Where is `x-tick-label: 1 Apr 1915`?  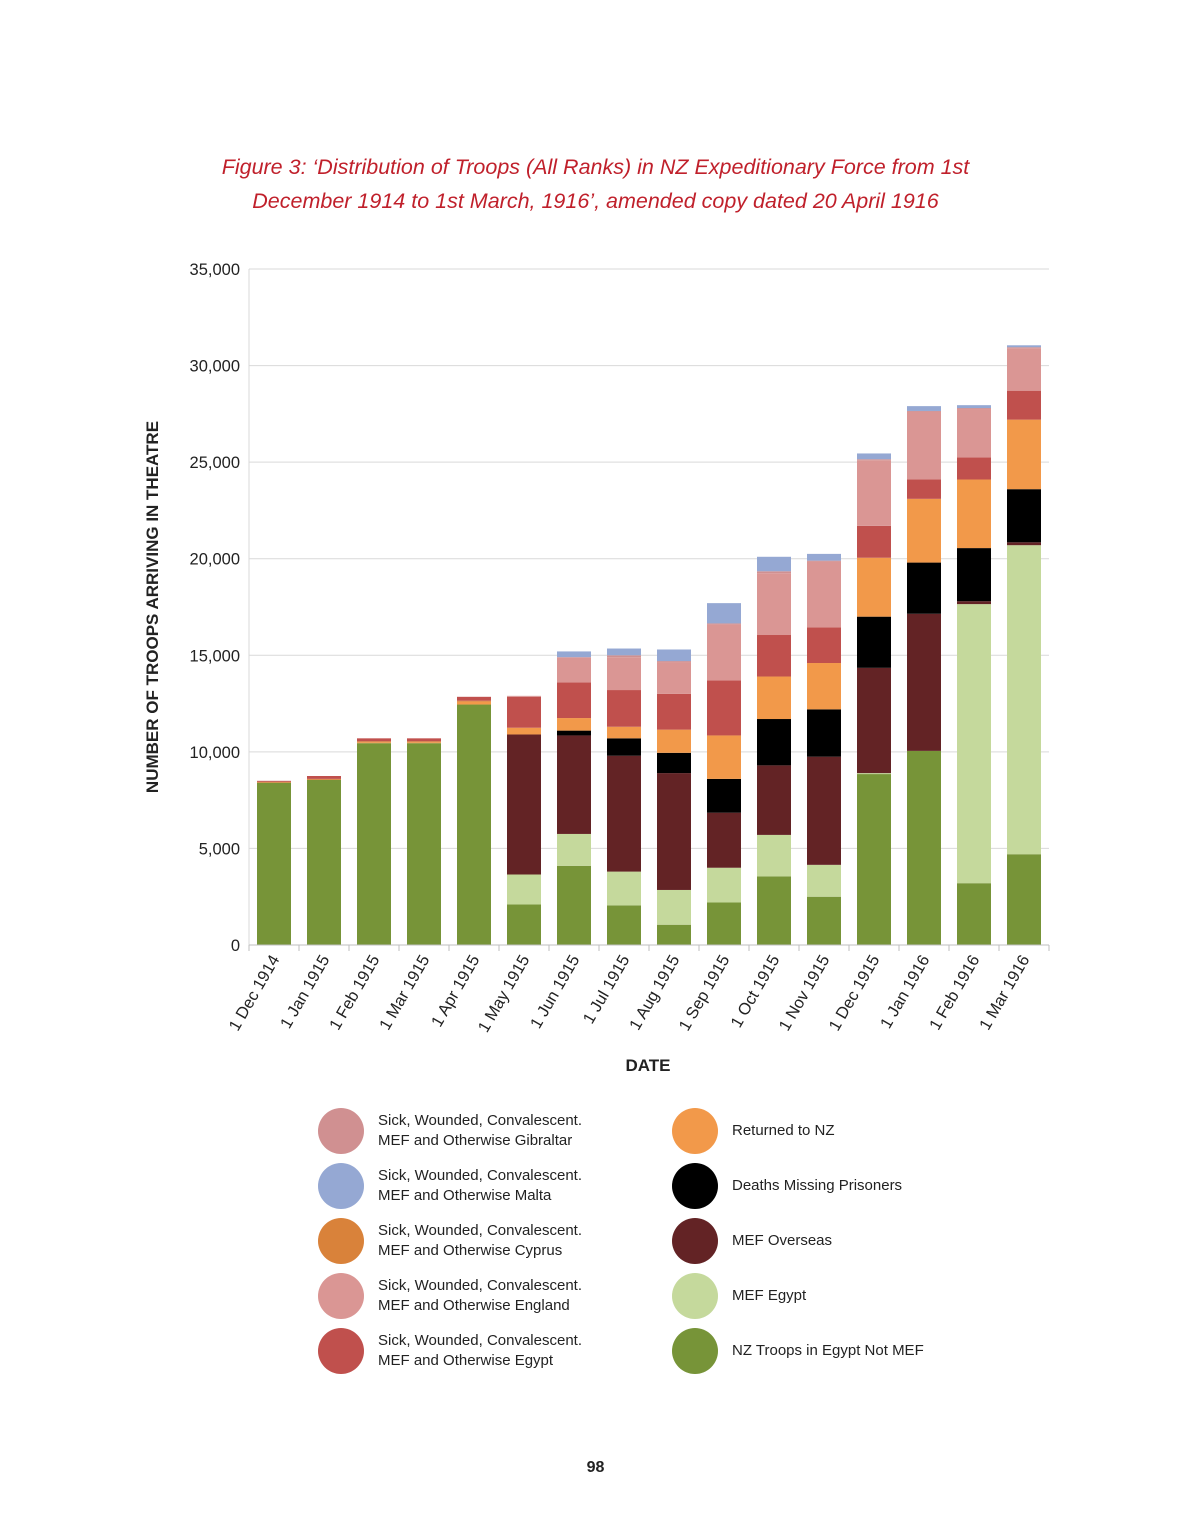 x-tick-label: 1 Apr 1915 is located at coordinates (456, 991).